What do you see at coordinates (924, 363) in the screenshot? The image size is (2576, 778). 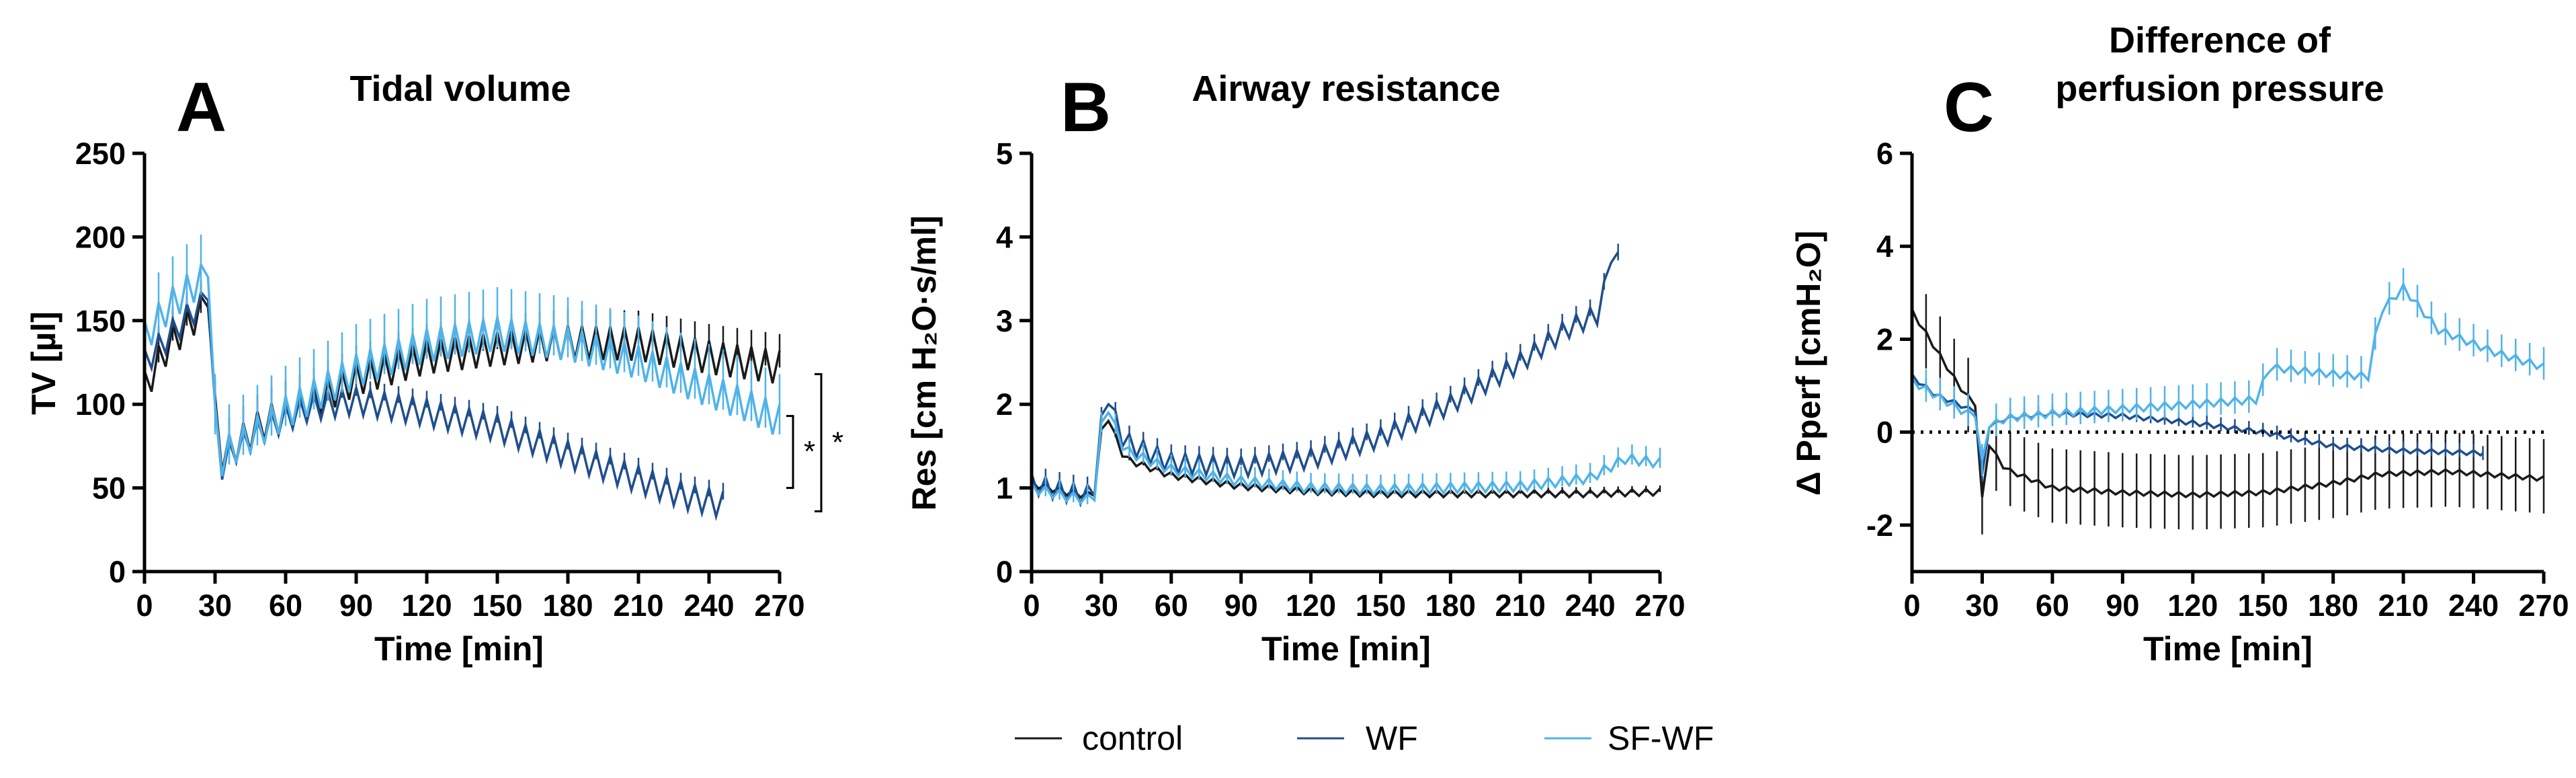 I see `y-axis-label: Res [cm H₂O·s/ml]` at bounding box center [924, 363].